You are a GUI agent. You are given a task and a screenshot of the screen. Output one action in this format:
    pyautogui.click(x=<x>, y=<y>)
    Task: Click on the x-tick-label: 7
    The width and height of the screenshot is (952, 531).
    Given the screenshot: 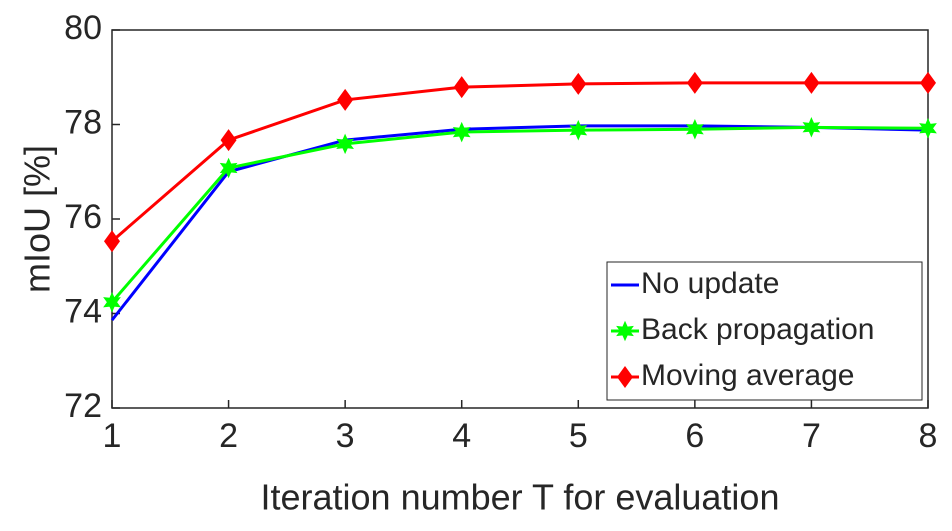 What is the action you would take?
    pyautogui.click(x=811, y=436)
    